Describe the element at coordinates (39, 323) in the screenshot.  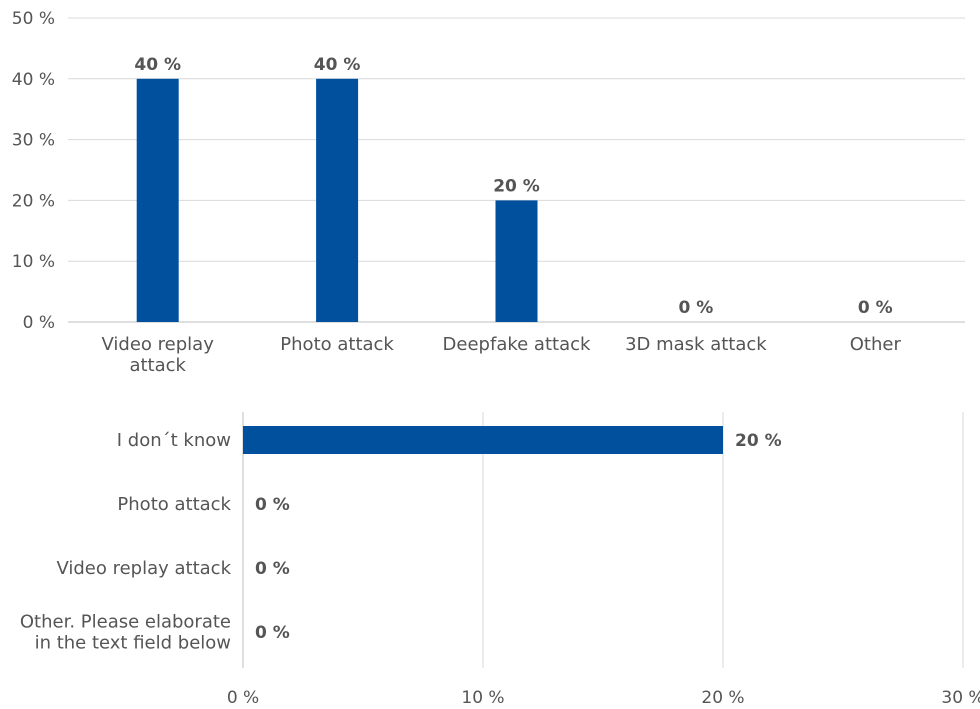
I see `y-tick-label: 0 %` at that location.